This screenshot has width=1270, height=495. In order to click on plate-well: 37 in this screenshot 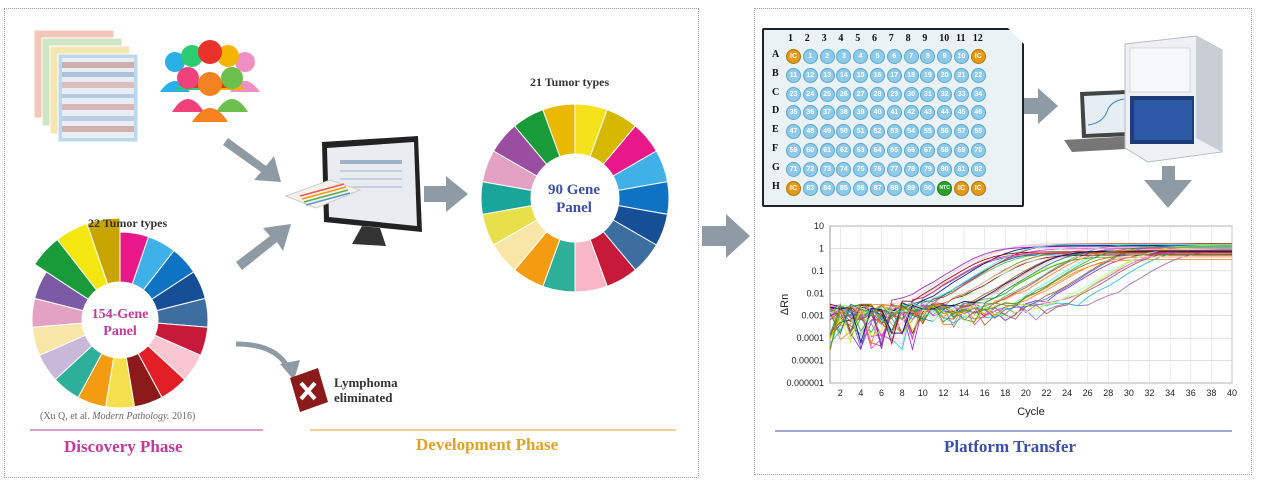, I will do `click(827, 113)`.